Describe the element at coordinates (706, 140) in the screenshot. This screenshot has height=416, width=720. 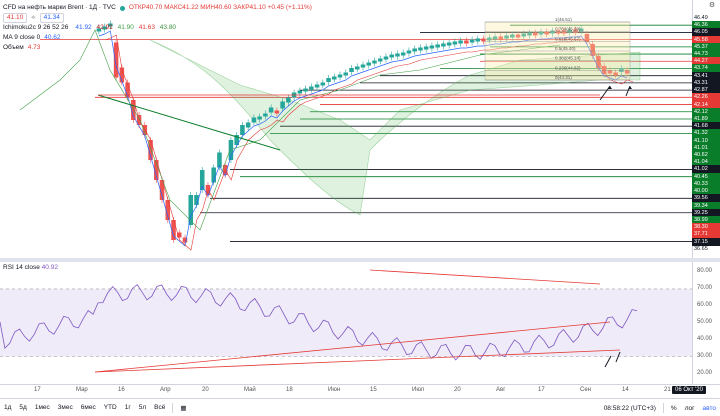
I see `price-axis-label: 41.10` at that location.